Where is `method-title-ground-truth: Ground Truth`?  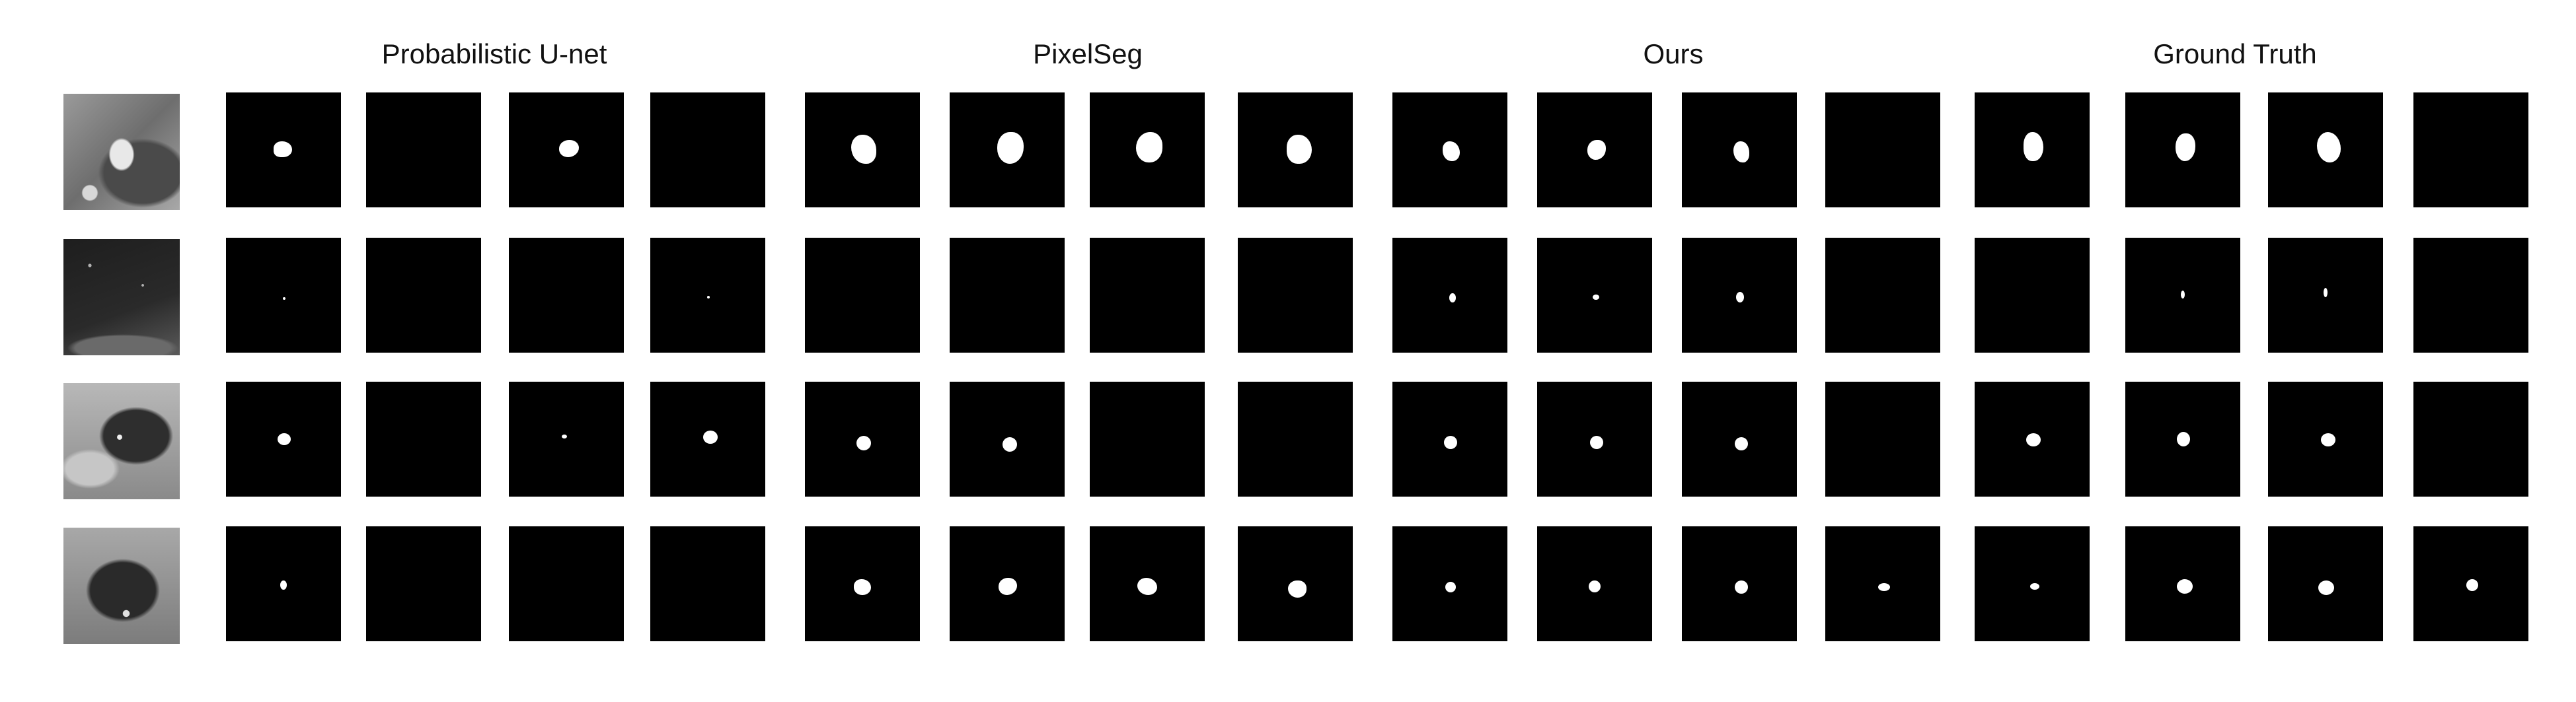 method-title-ground-truth: Ground Truth is located at coordinates (2235, 54).